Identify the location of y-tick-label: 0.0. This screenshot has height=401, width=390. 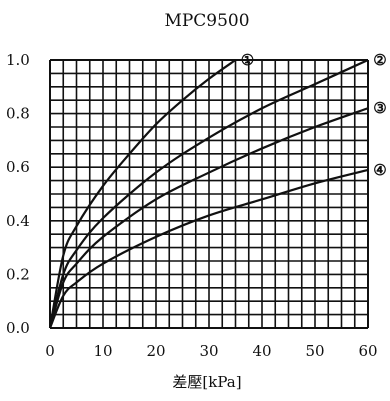
(18, 328).